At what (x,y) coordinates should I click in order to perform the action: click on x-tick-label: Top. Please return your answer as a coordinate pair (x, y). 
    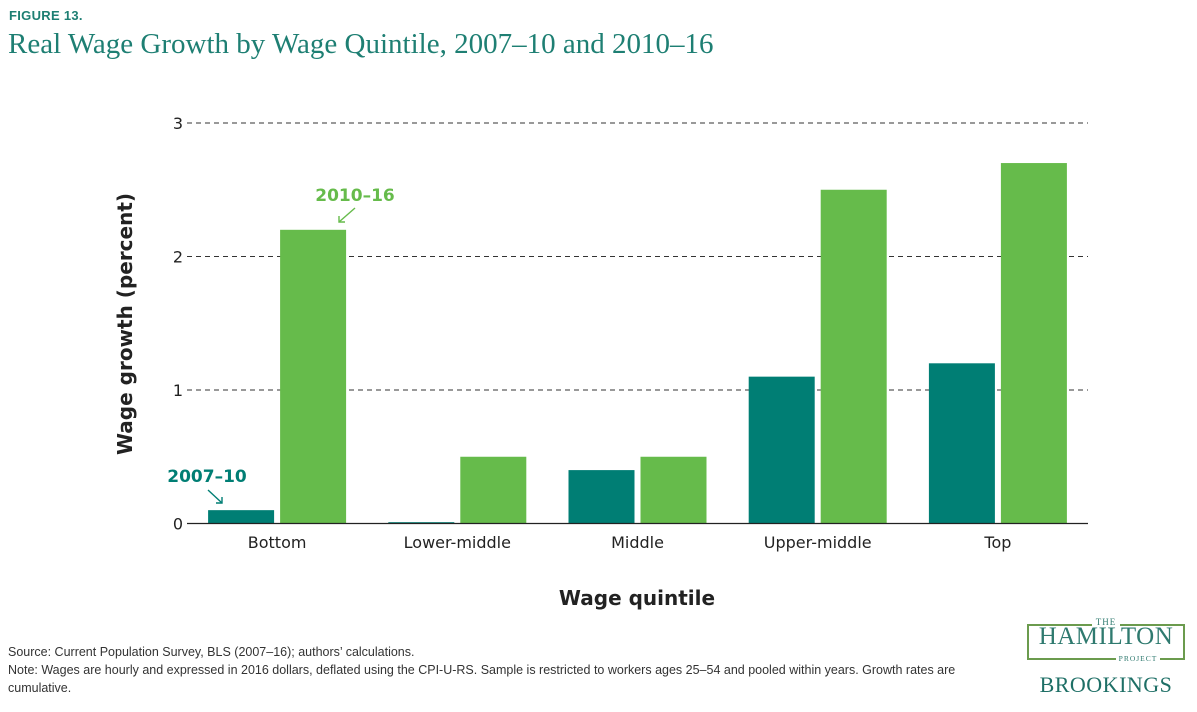
    Looking at the image, I should click on (997, 542).